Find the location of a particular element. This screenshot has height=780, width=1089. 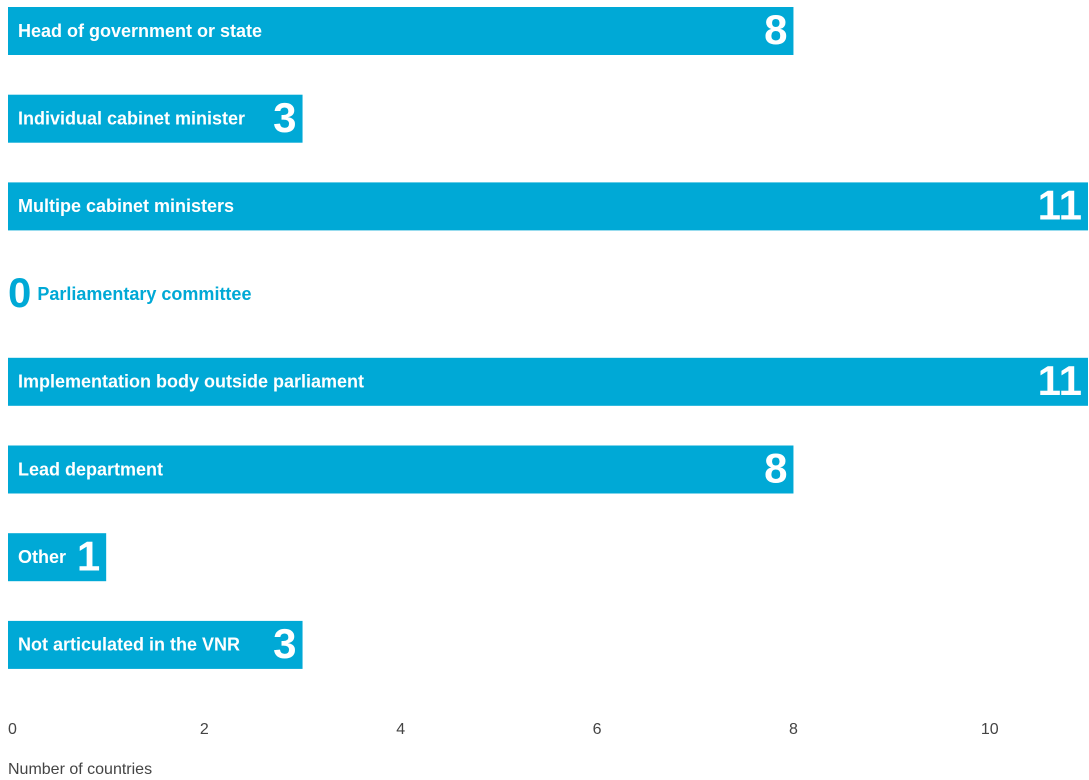

bar-label: Multipe cabinet ministers is located at coordinates (126, 206).